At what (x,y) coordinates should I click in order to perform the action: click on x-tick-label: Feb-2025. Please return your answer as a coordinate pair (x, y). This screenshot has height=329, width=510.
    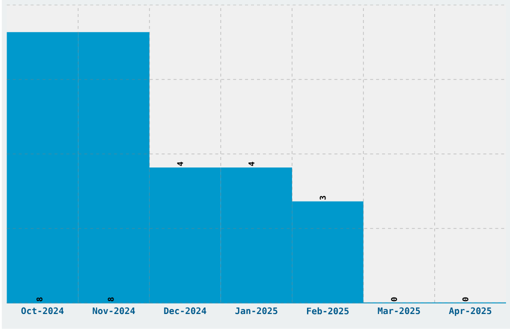
    Looking at the image, I should click on (328, 311).